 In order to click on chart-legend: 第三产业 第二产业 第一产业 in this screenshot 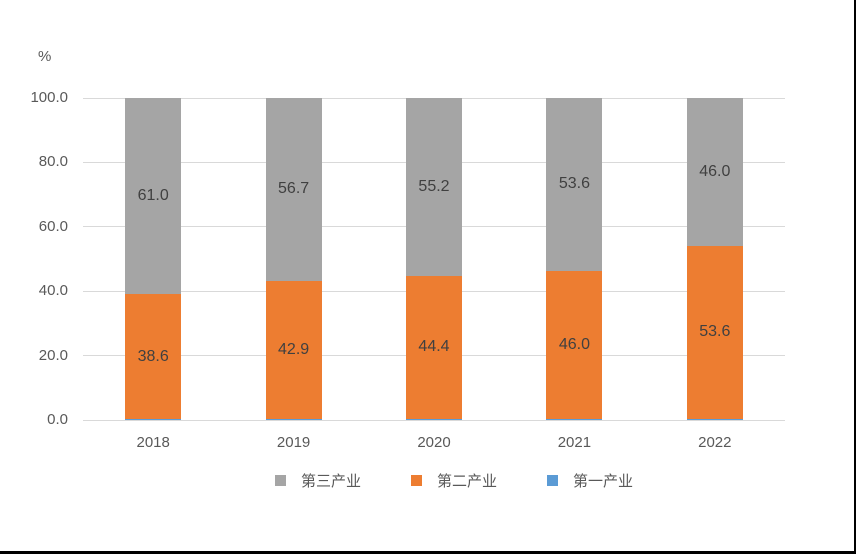, I will do `click(454, 480)`.